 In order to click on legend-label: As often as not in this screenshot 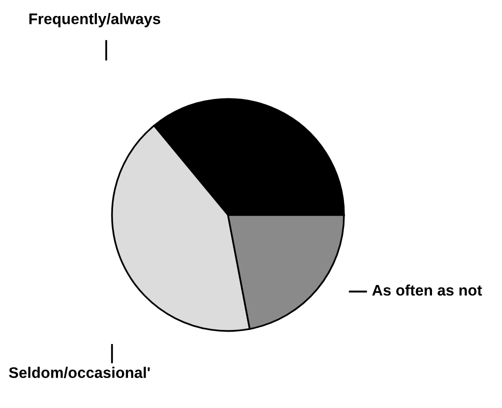, I will do `click(427, 290)`.